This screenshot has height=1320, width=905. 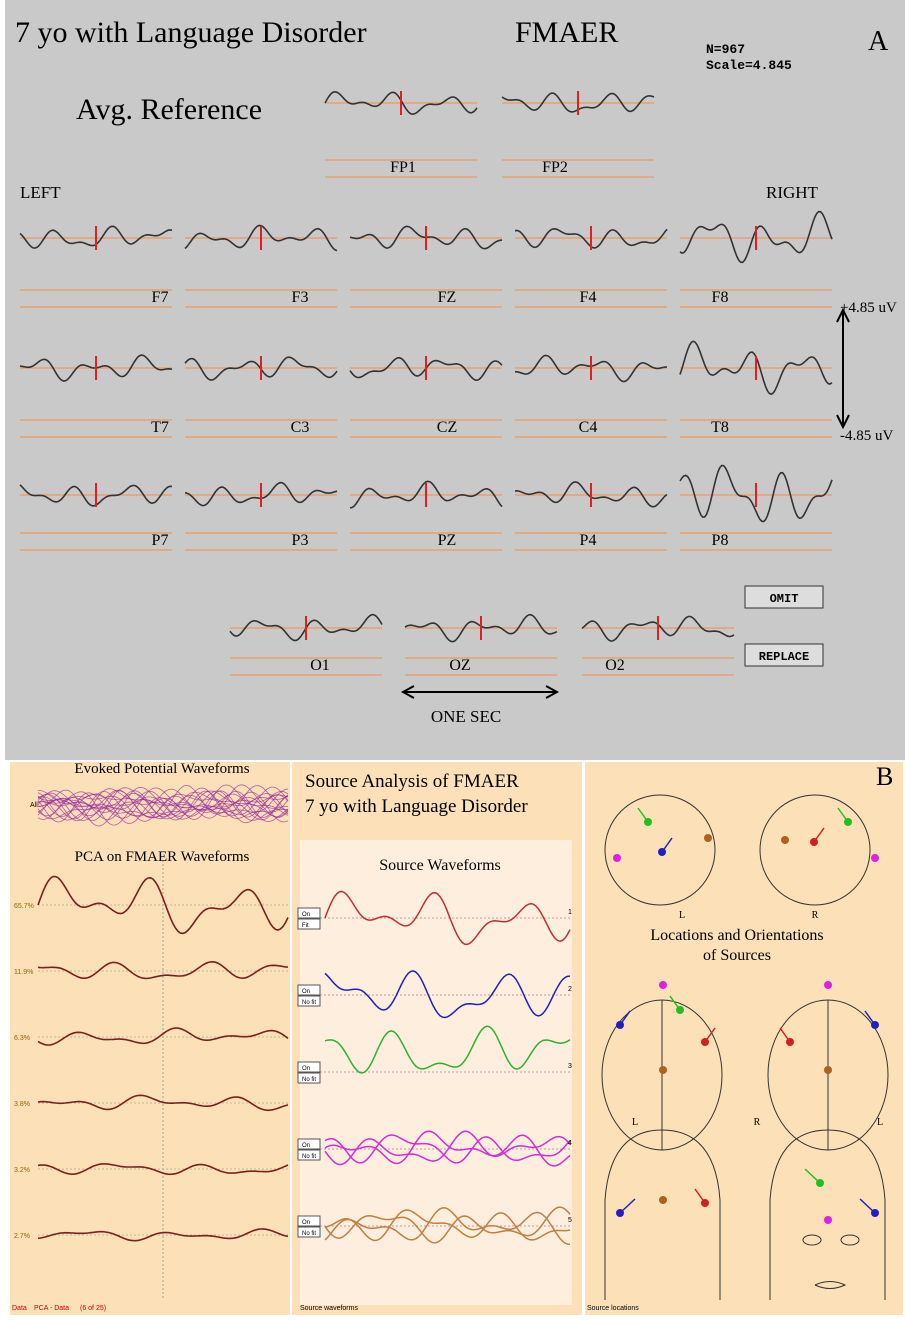 What do you see at coordinates (736, 935) in the screenshot?
I see `locations-title: Locations and Orientations` at bounding box center [736, 935].